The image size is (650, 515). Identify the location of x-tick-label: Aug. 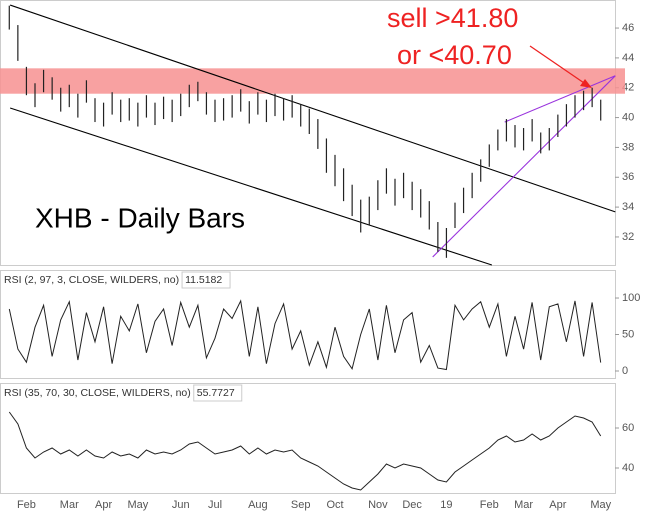
(258, 505).